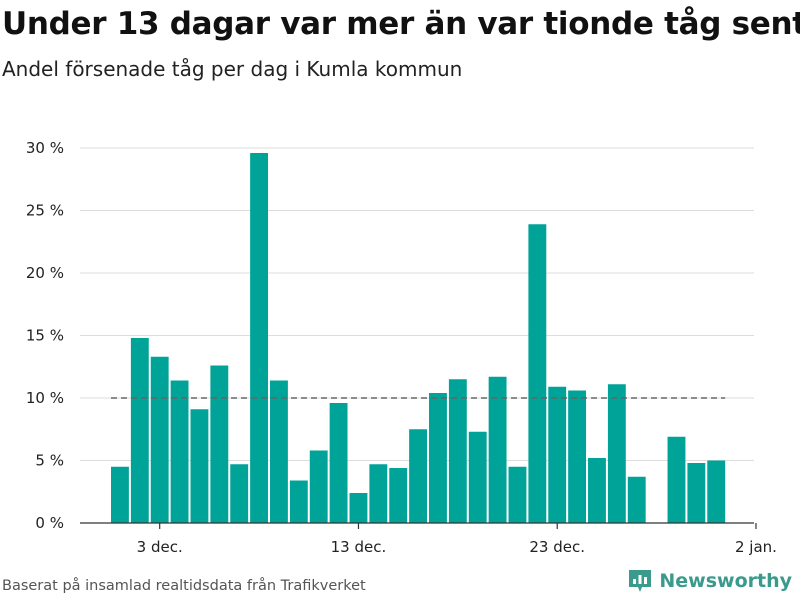 The height and width of the screenshot is (600, 800). What do you see at coordinates (756, 547) in the screenshot?
I see `x-tick-label: 2 jan.` at bounding box center [756, 547].